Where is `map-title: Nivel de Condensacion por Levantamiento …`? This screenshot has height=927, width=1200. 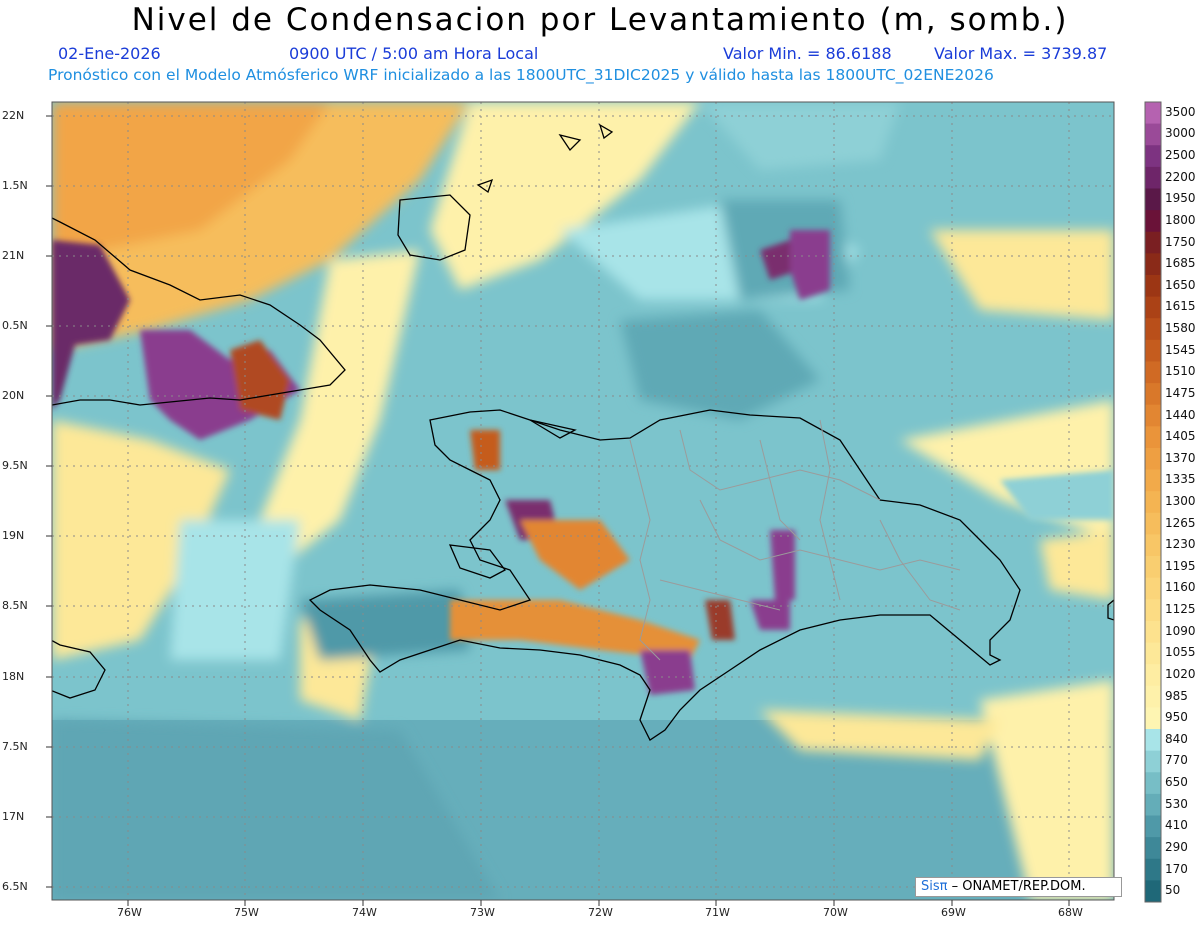 map-title: Nivel de Condensacion por Levantamiento … is located at coordinates (600, 20).